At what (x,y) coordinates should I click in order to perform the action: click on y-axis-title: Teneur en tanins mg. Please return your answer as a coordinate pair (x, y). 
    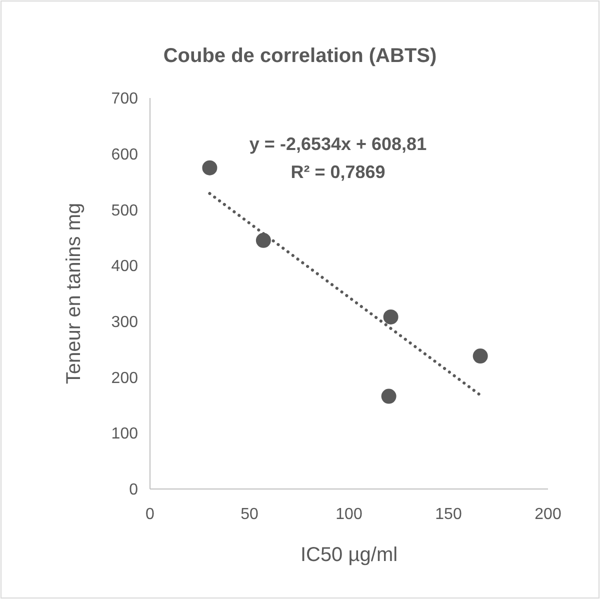
    Looking at the image, I should click on (74, 293).